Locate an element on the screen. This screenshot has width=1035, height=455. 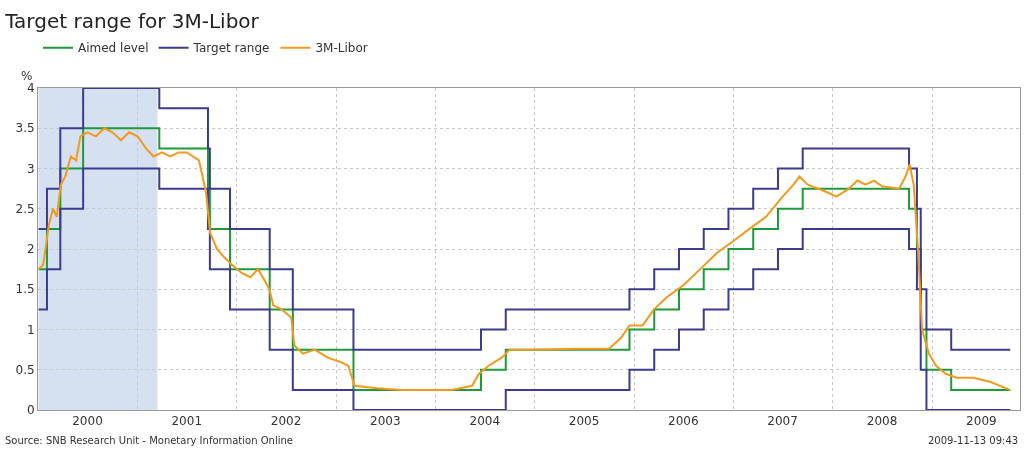
x-tick-label: 2003 is located at coordinates (385, 421).